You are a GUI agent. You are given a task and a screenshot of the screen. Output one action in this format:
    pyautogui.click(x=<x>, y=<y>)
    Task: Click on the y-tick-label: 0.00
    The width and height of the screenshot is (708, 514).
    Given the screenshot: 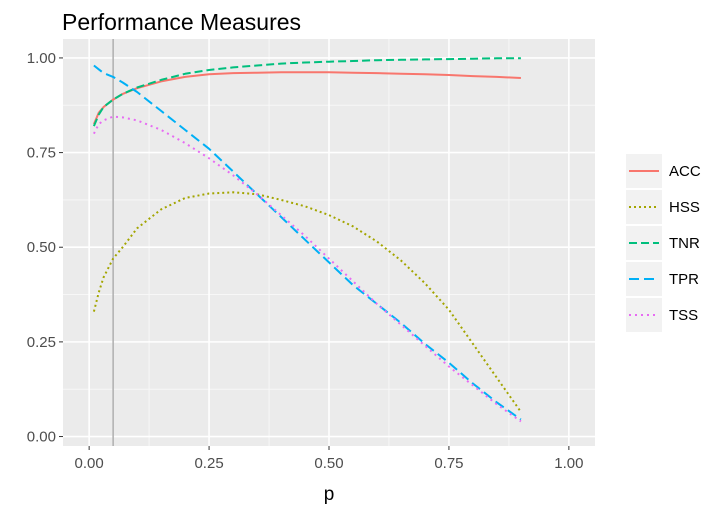 What is the action you would take?
    pyautogui.click(x=41, y=437)
    